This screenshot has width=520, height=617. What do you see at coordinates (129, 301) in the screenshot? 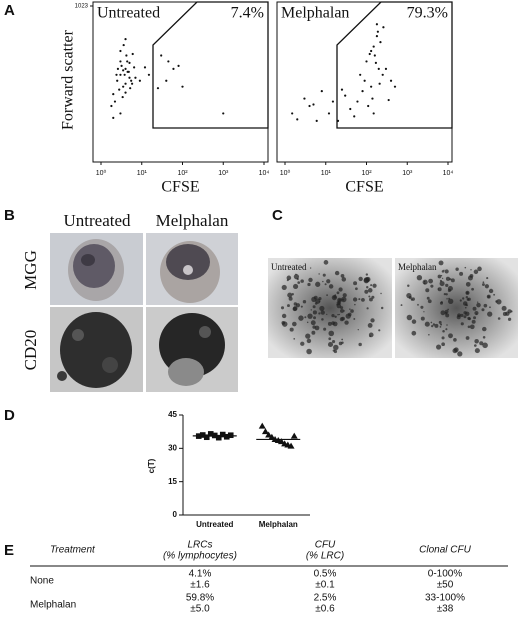
I see `panel-b: Untreated Melphalan MGG CD20` at bounding box center [129, 301].